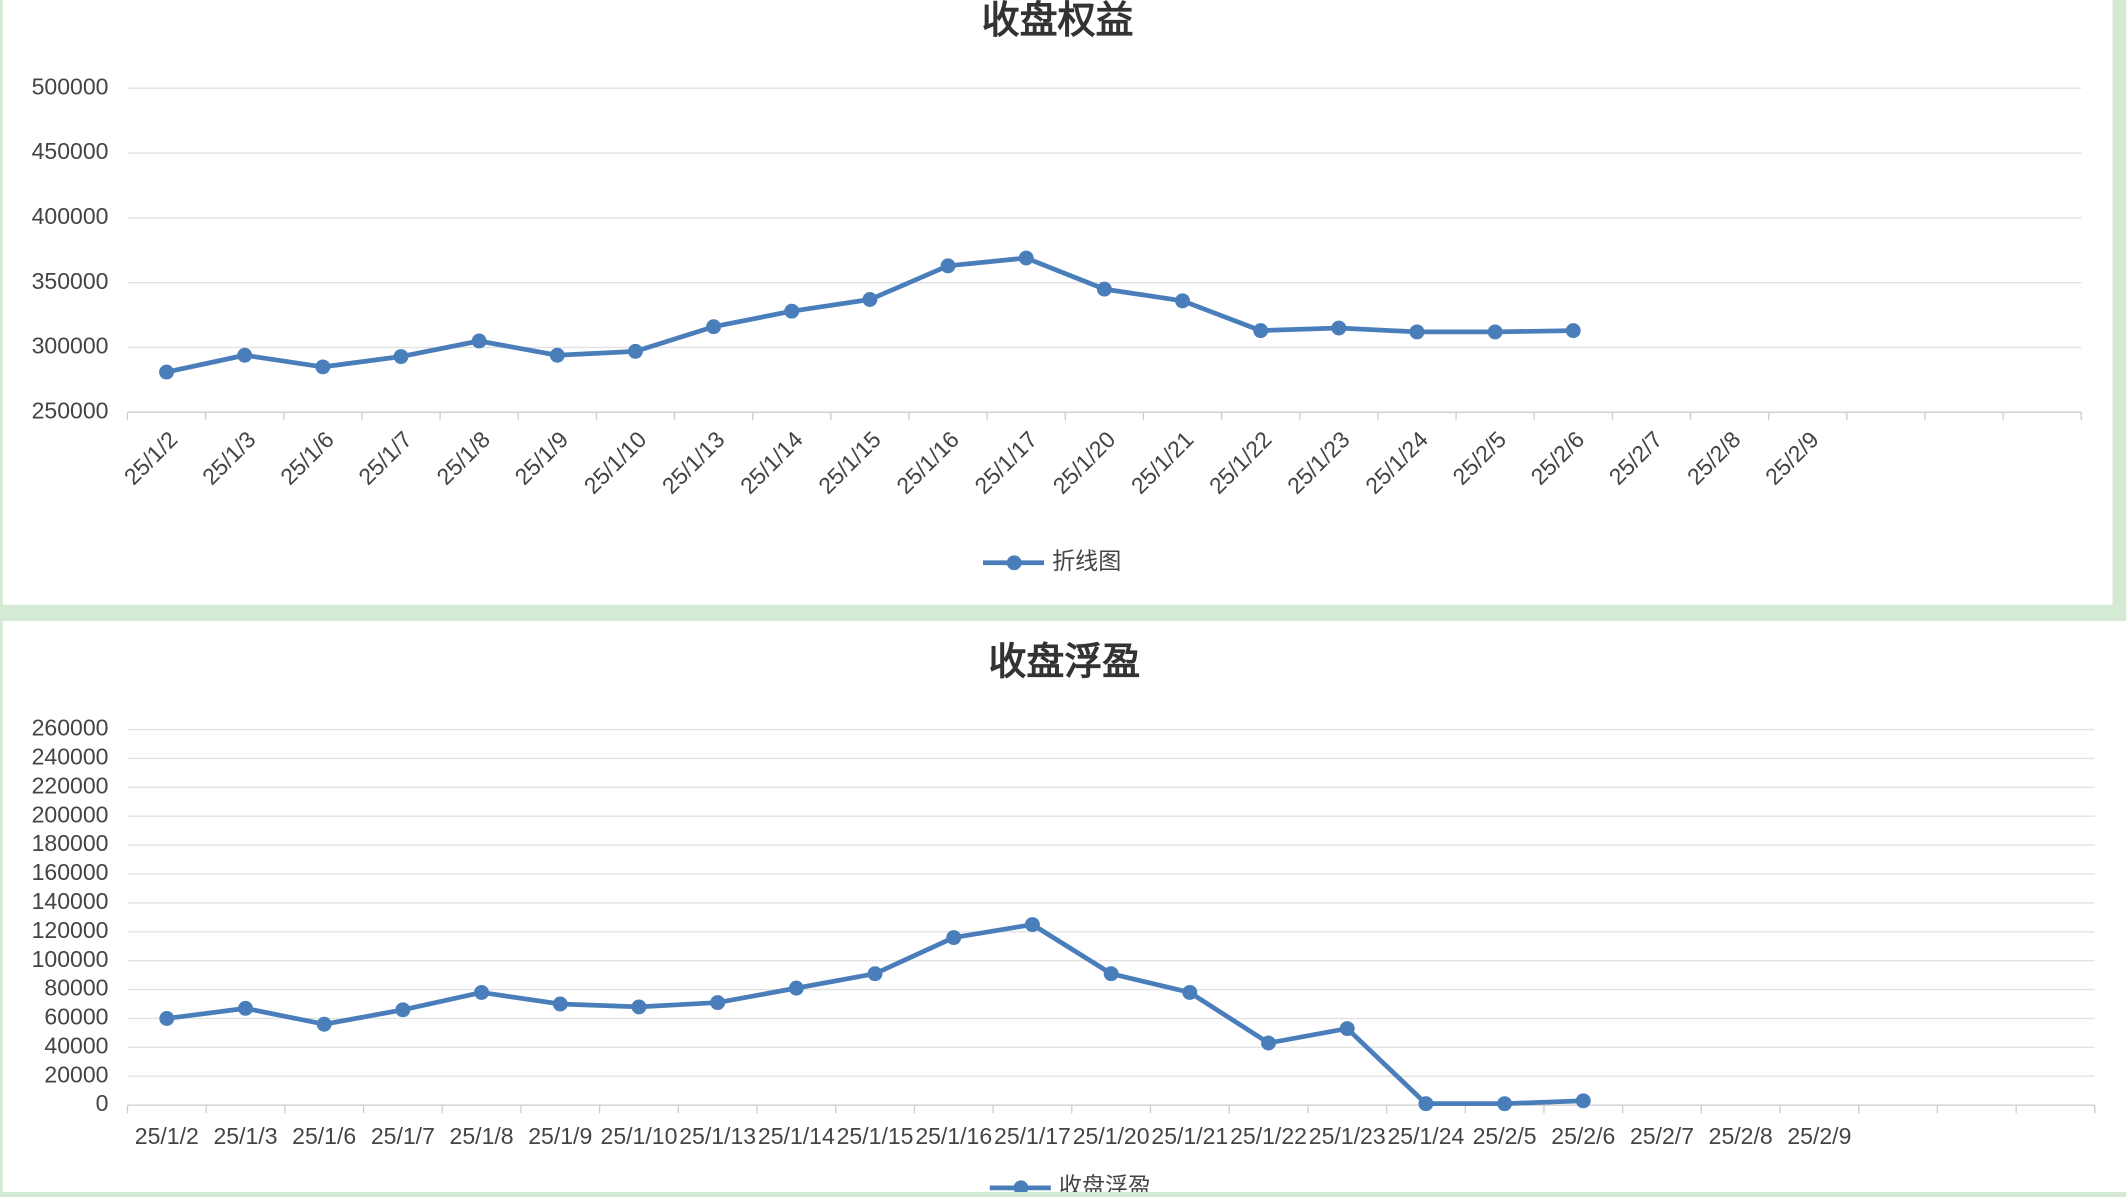 The width and height of the screenshot is (2126, 1197). What do you see at coordinates (1505, 1136) in the screenshot?
I see `x-tick-label: 25/2/5` at bounding box center [1505, 1136].